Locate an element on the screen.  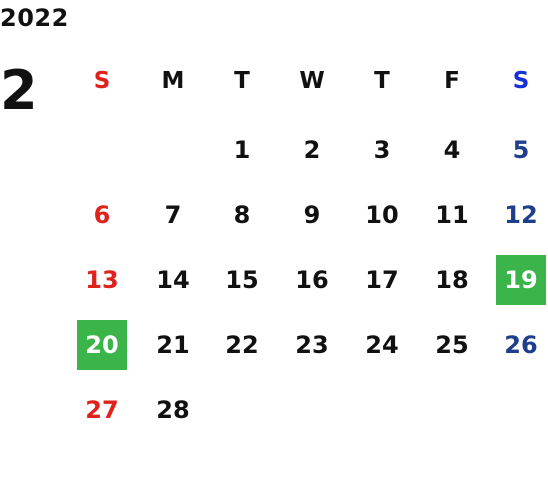
day-cell: 21 is located at coordinates (173, 345).